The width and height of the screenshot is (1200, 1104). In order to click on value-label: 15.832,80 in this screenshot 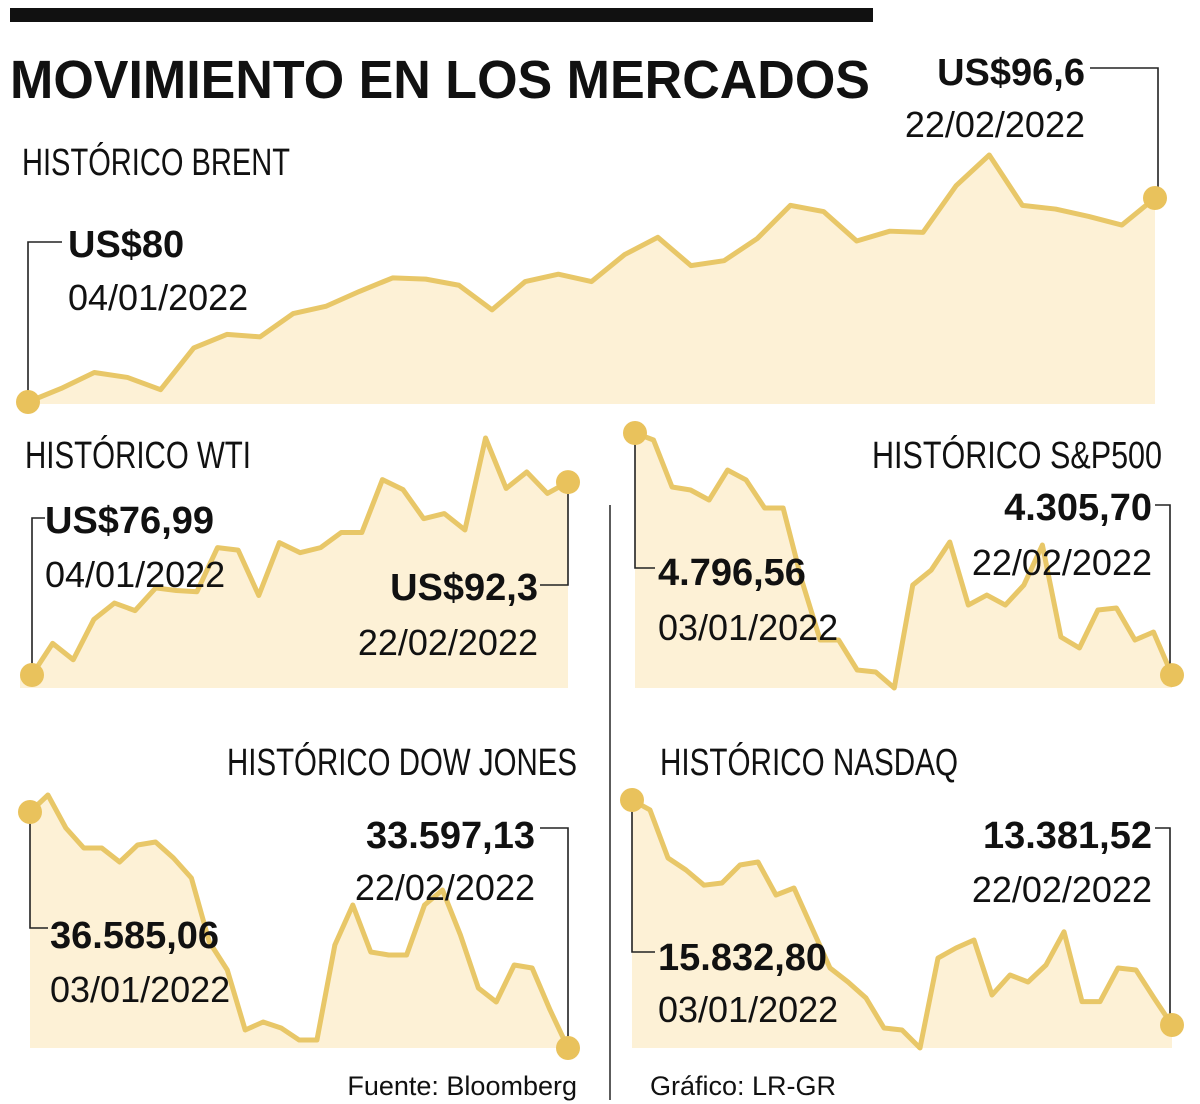, I will do `click(742, 958)`.